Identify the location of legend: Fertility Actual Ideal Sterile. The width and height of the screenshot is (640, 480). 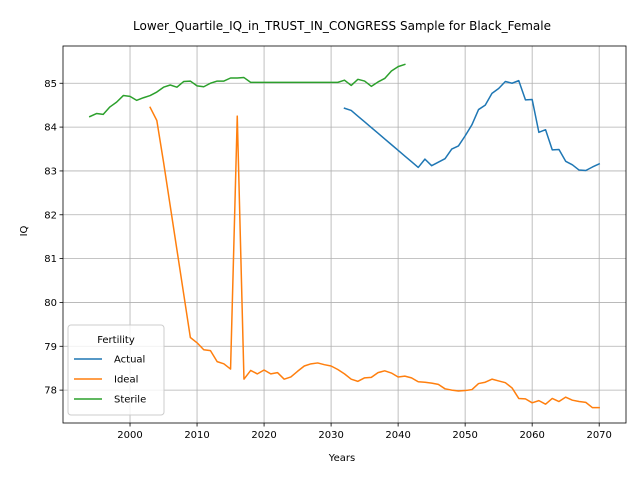
(116, 370).